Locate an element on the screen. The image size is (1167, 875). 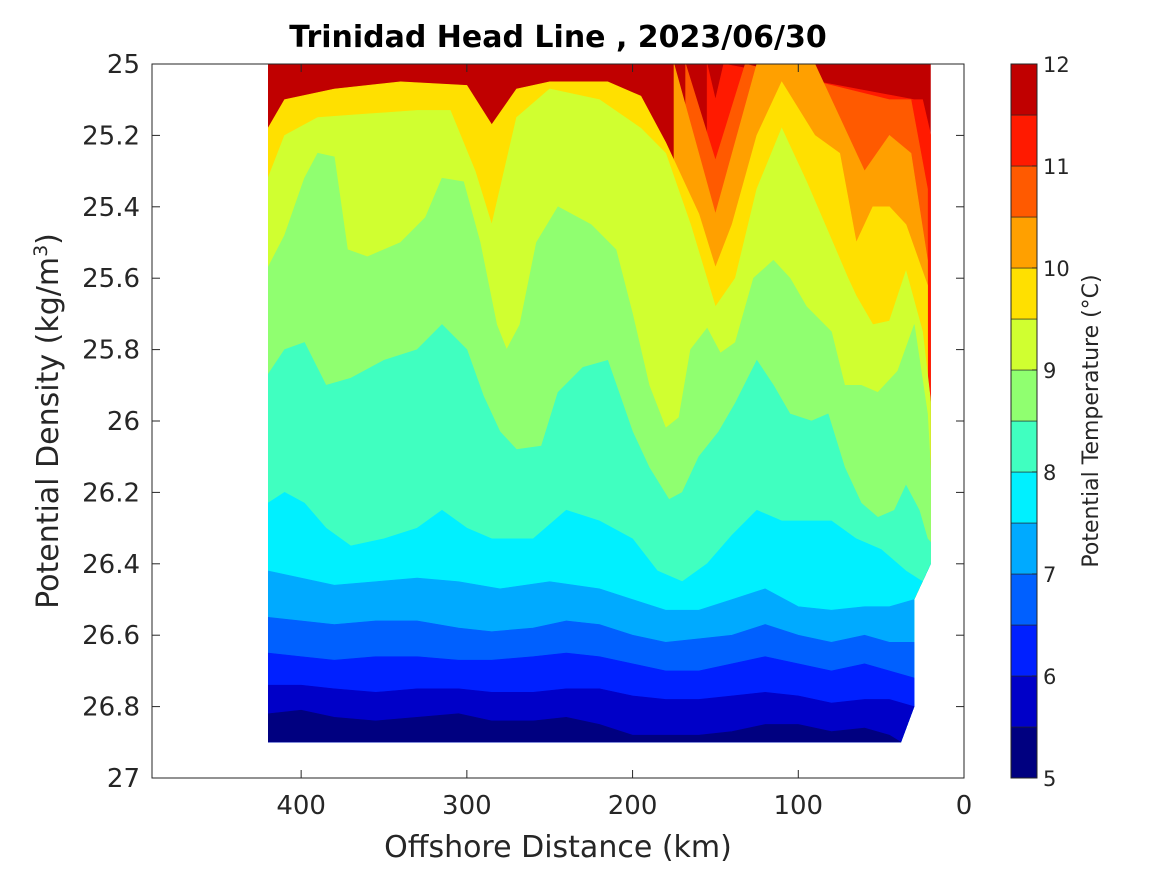
x-tick-label: 0 is located at coordinates (964, 806).